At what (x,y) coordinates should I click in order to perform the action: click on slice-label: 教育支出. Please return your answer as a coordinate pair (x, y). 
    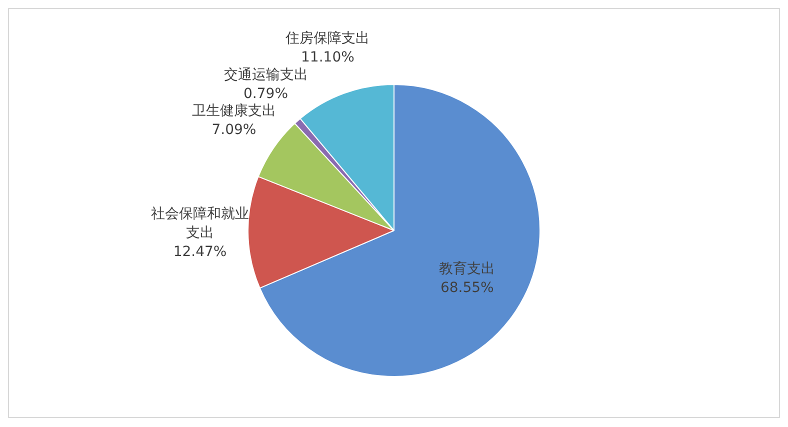
    Looking at the image, I should click on (467, 268).